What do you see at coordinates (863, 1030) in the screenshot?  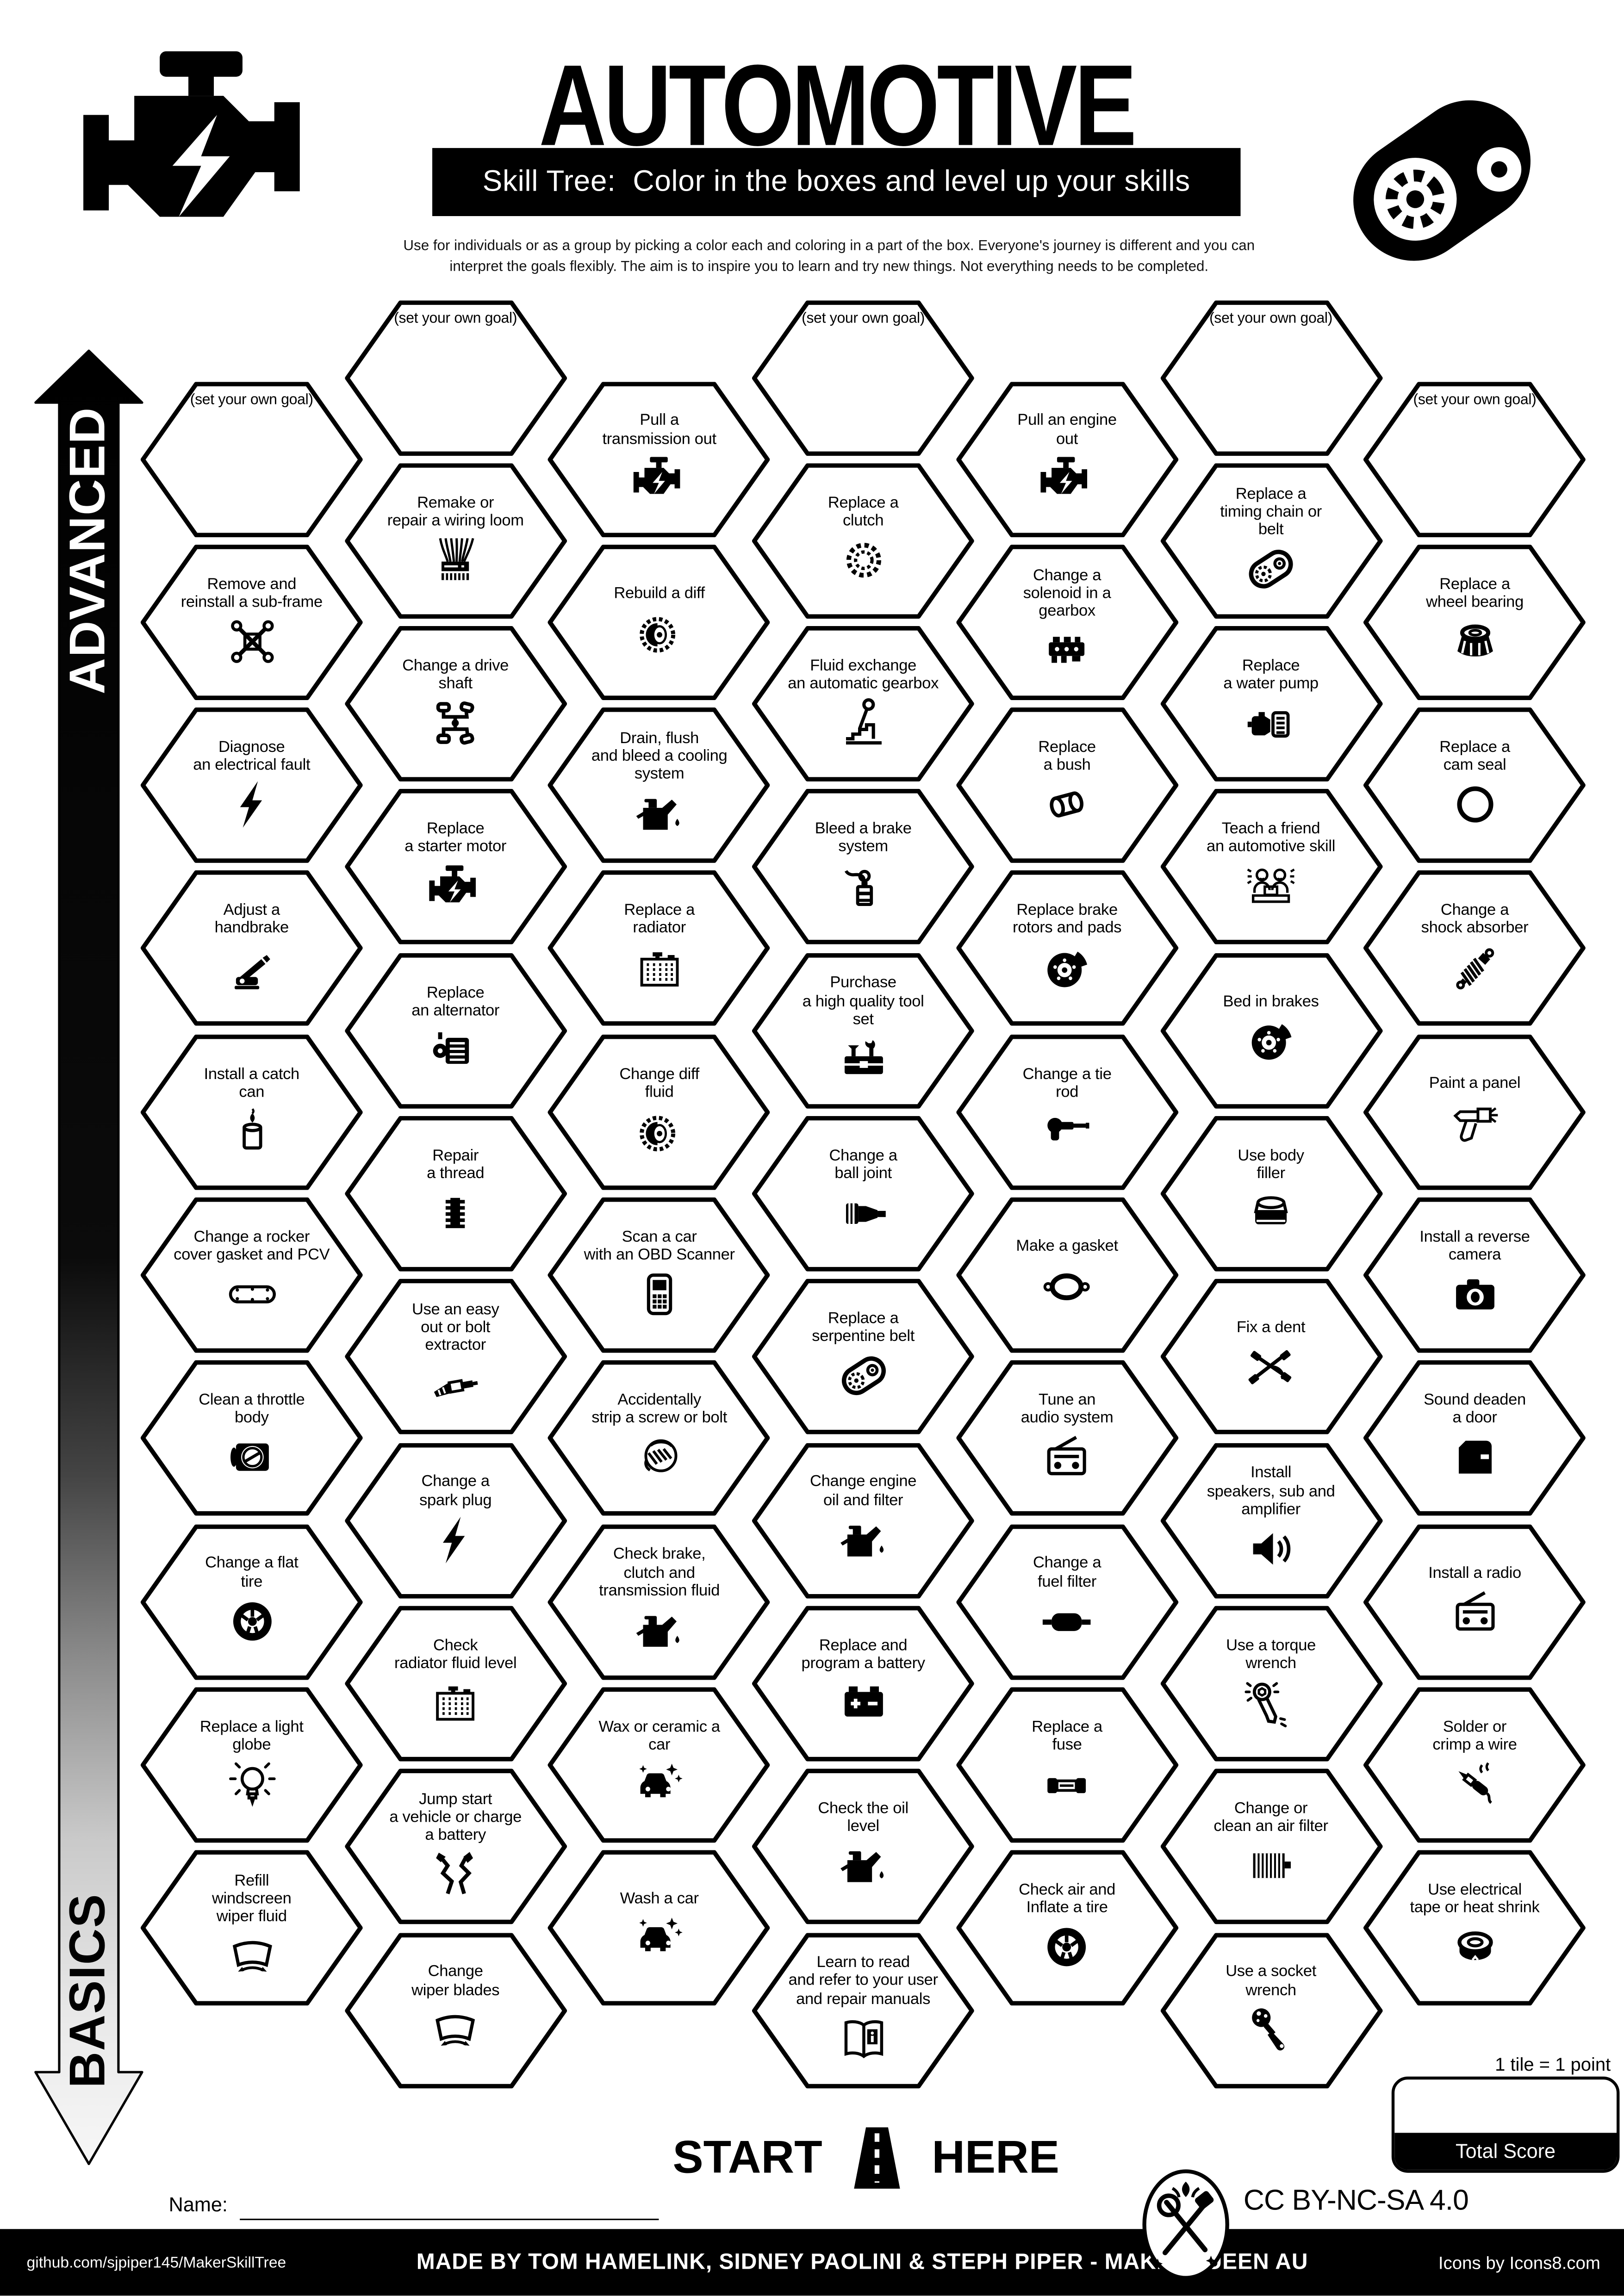 I see `hex-tile: Purchase a high quality tool set` at bounding box center [863, 1030].